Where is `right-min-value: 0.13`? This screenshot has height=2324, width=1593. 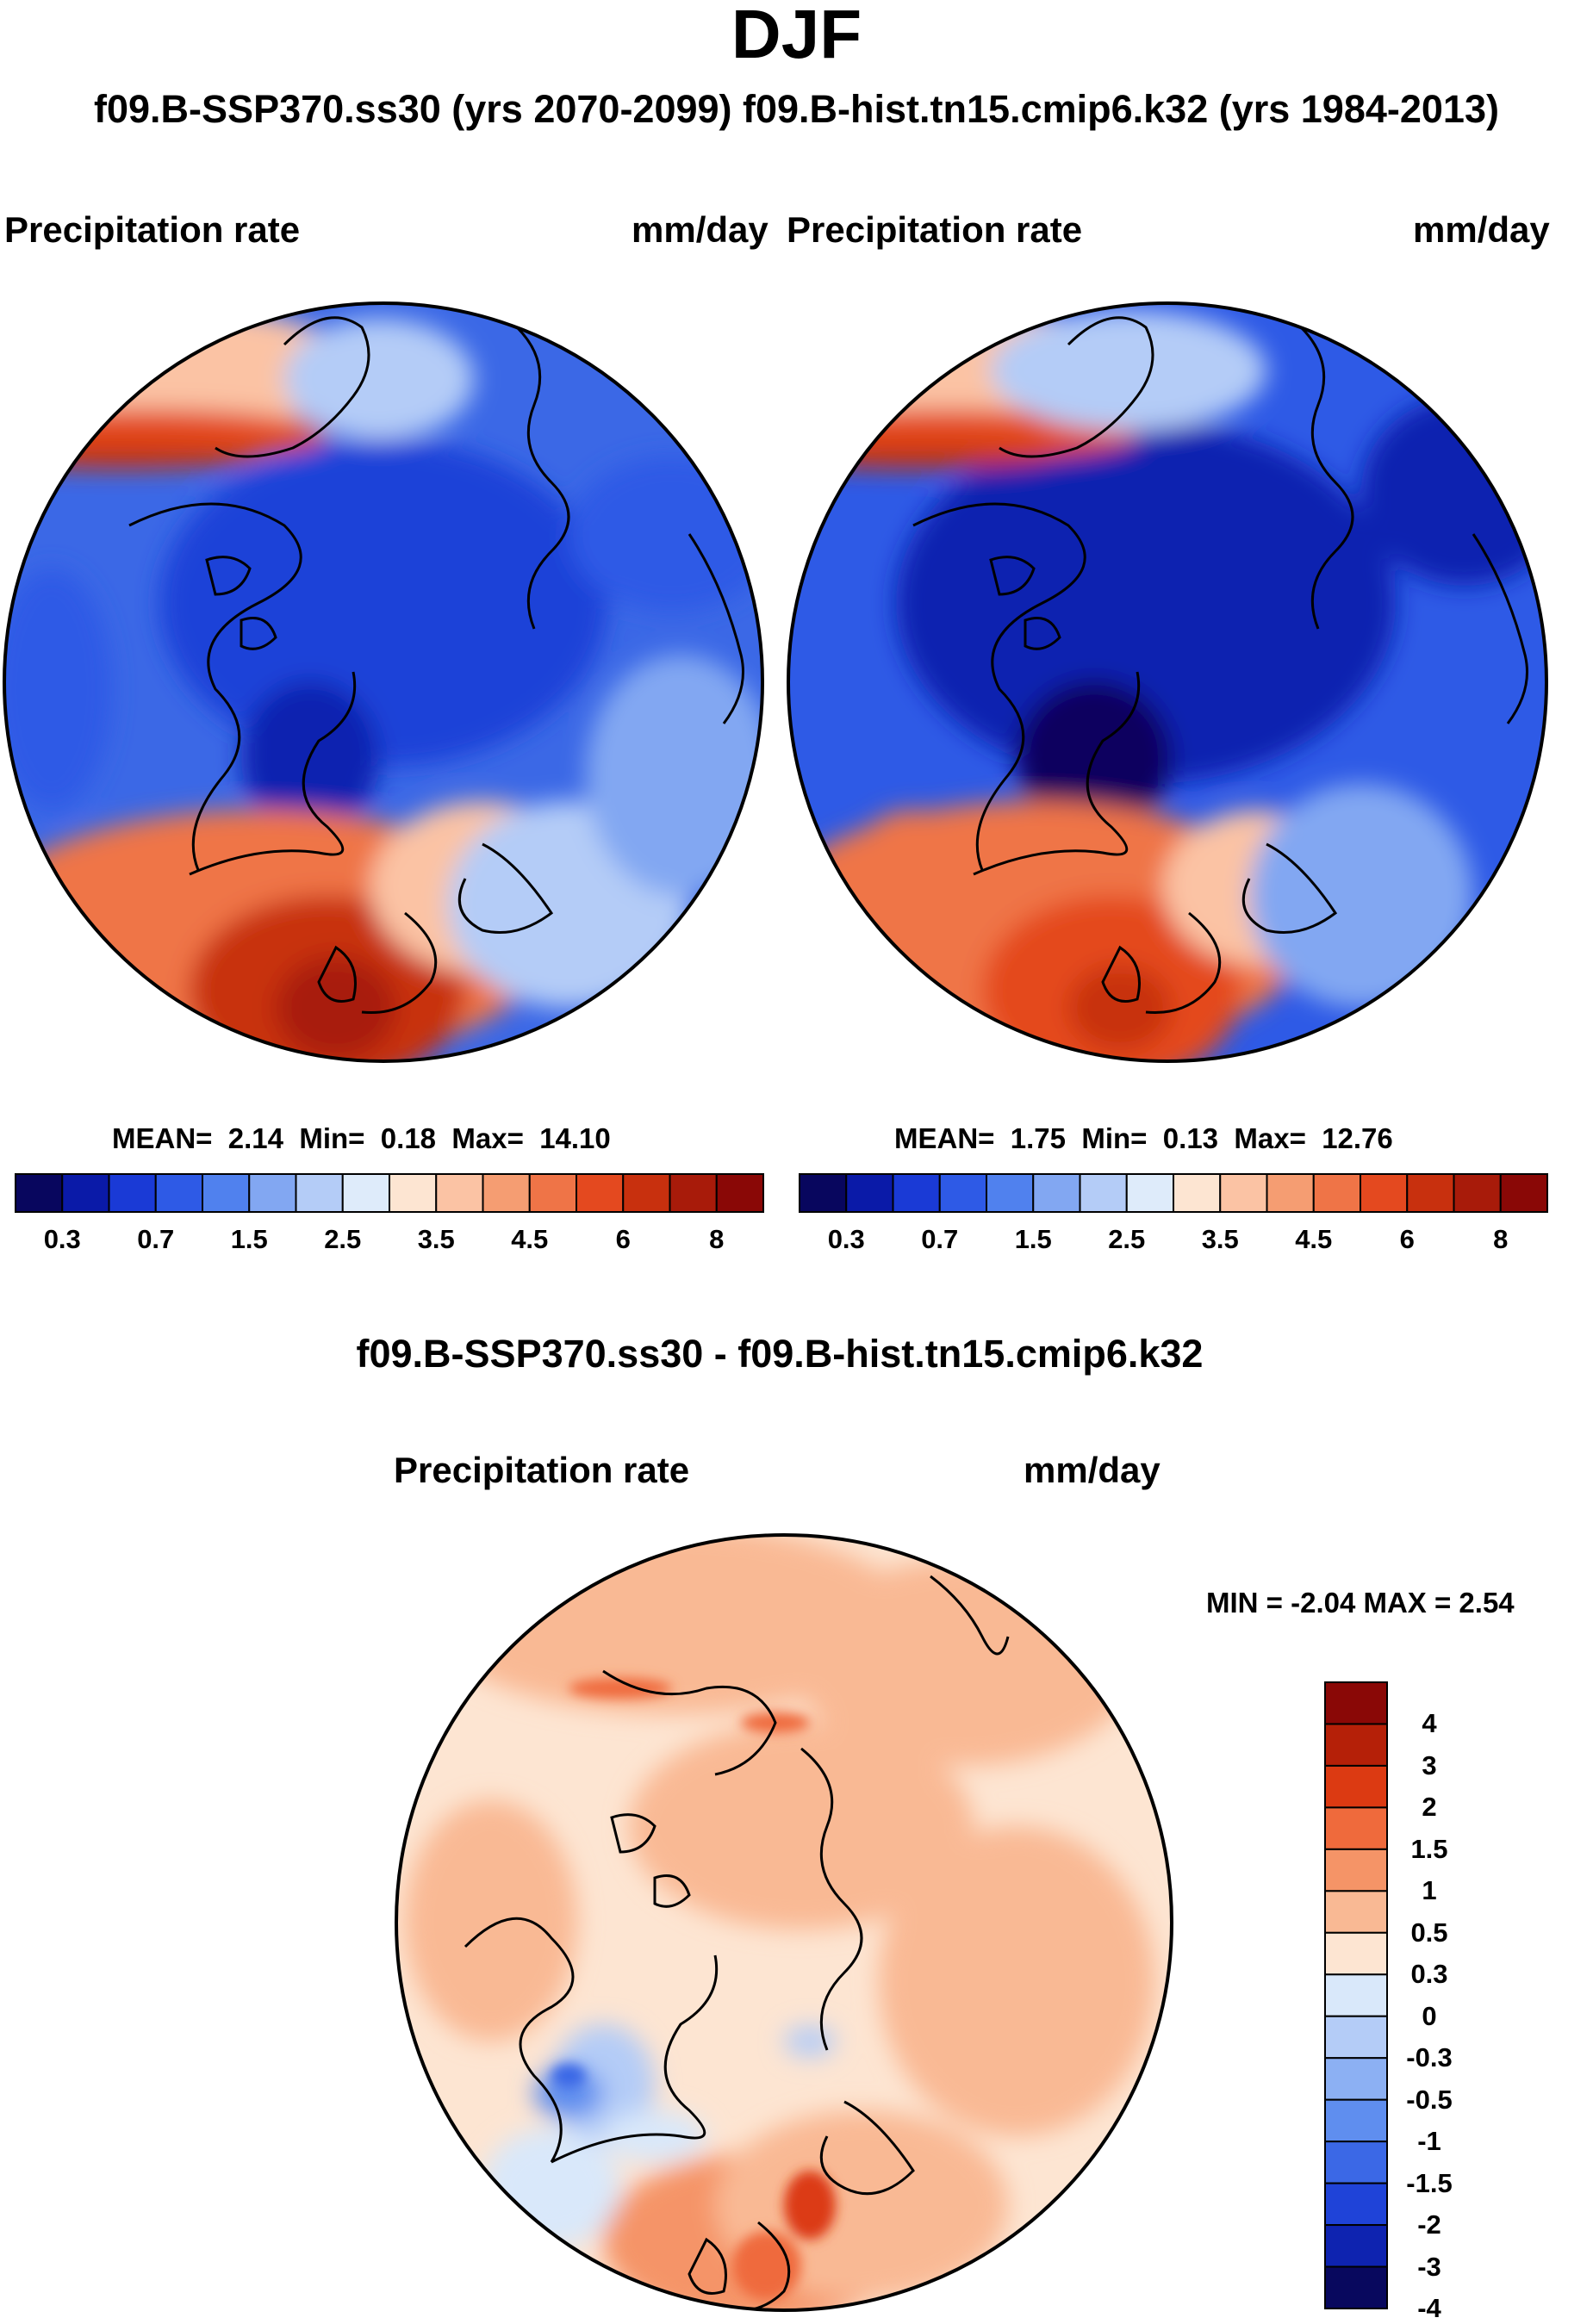 right-min-value: 0.13 is located at coordinates (1190, 1138).